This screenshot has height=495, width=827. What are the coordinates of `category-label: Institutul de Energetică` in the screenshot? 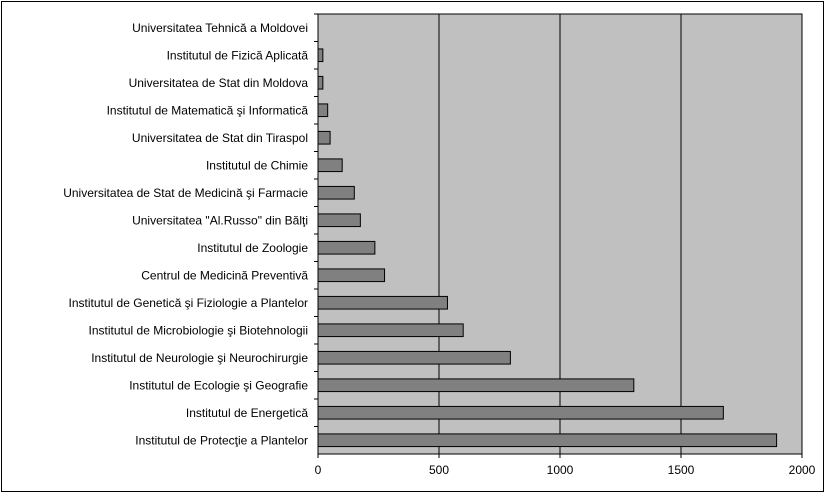 It's located at (247, 413).